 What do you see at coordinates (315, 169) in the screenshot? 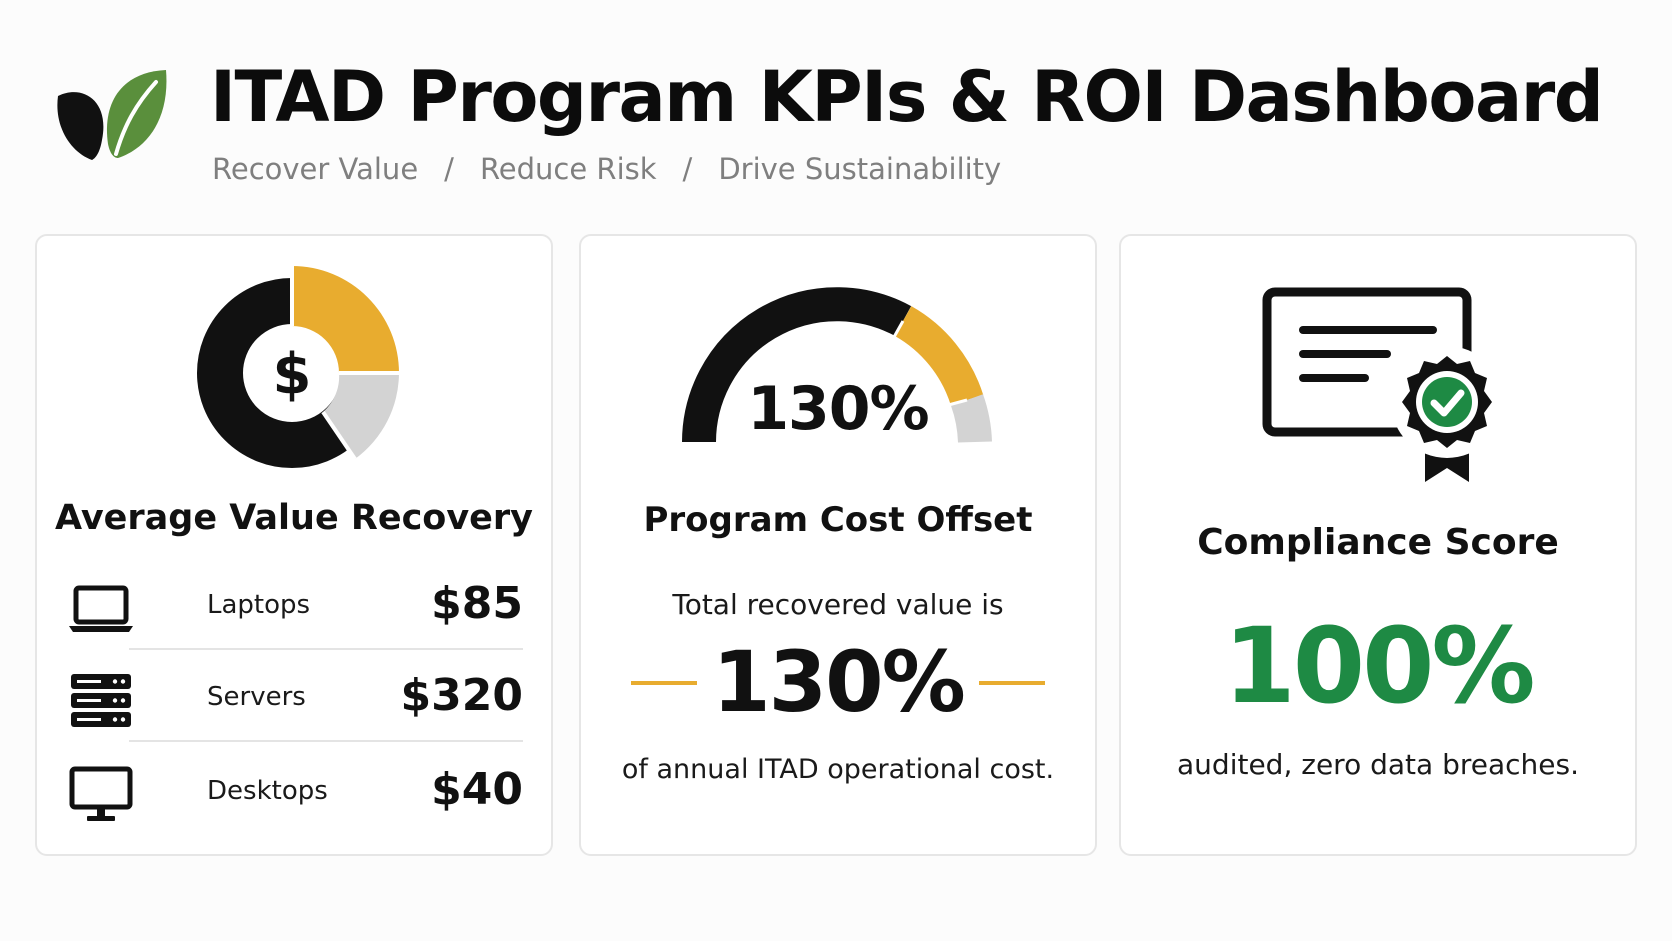
I see `tagline-item-recover-value: Recover Value` at bounding box center [315, 169].